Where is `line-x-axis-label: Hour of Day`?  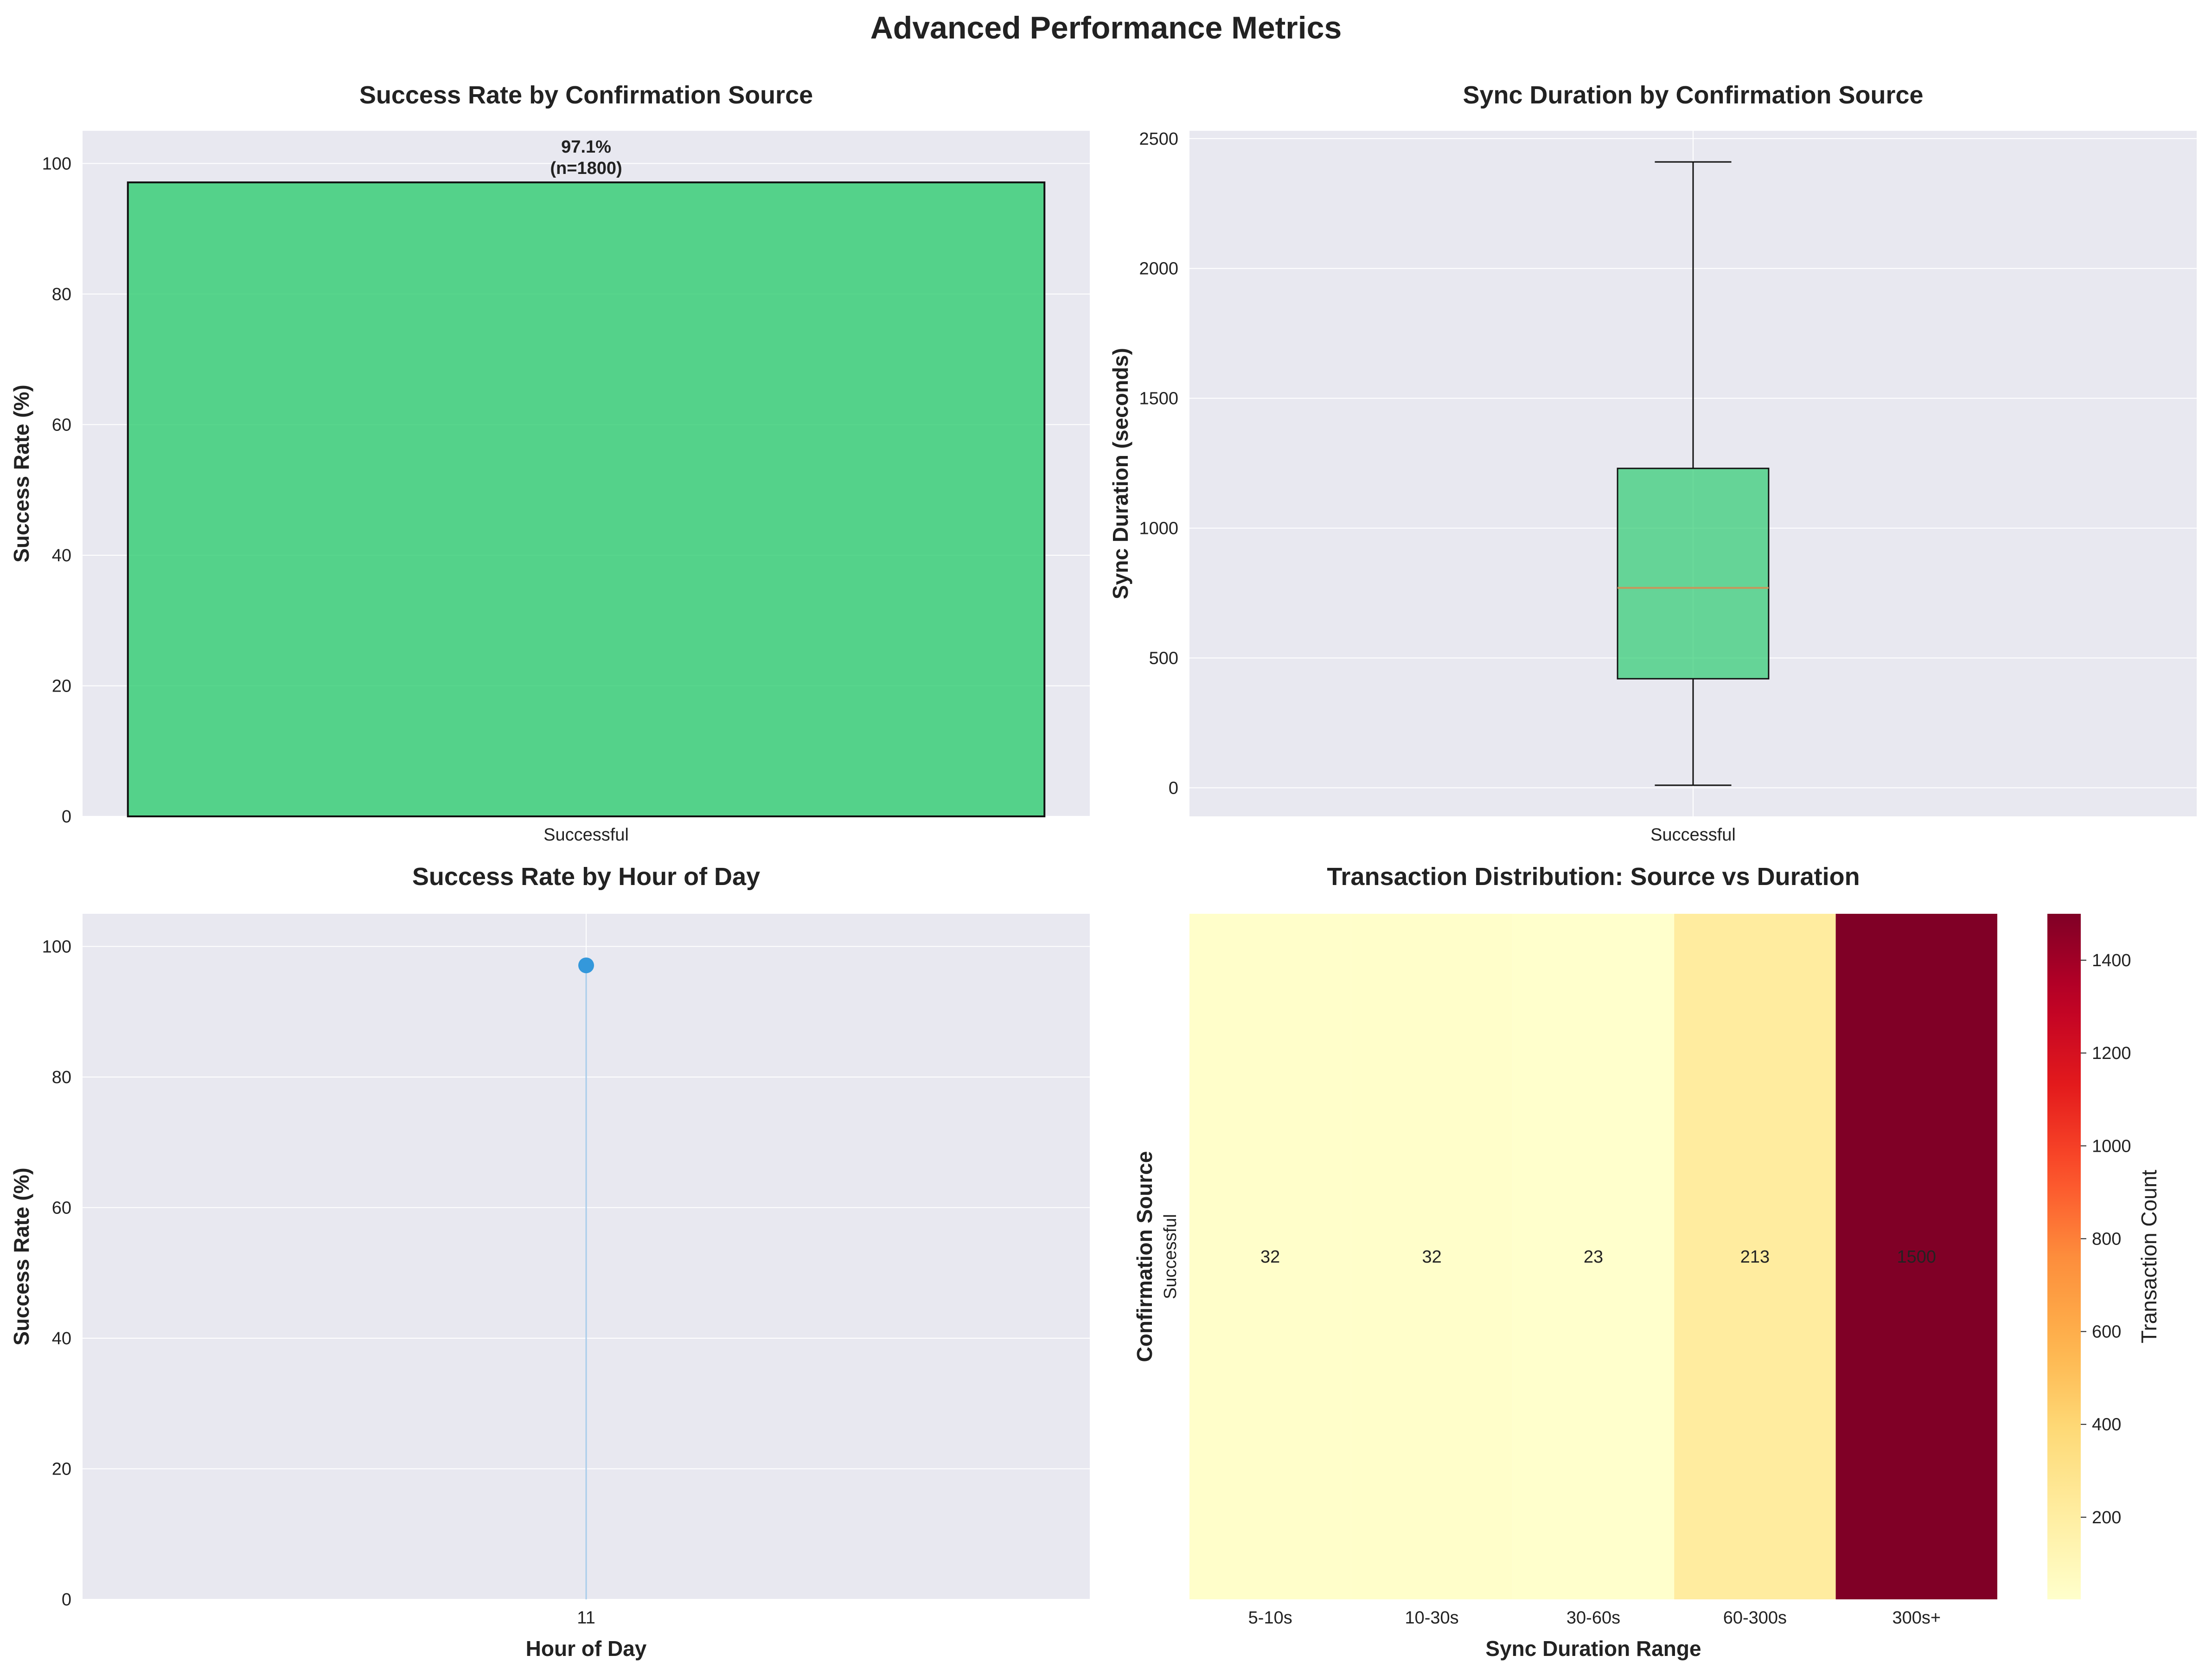 line-x-axis-label: Hour of Day is located at coordinates (586, 1648).